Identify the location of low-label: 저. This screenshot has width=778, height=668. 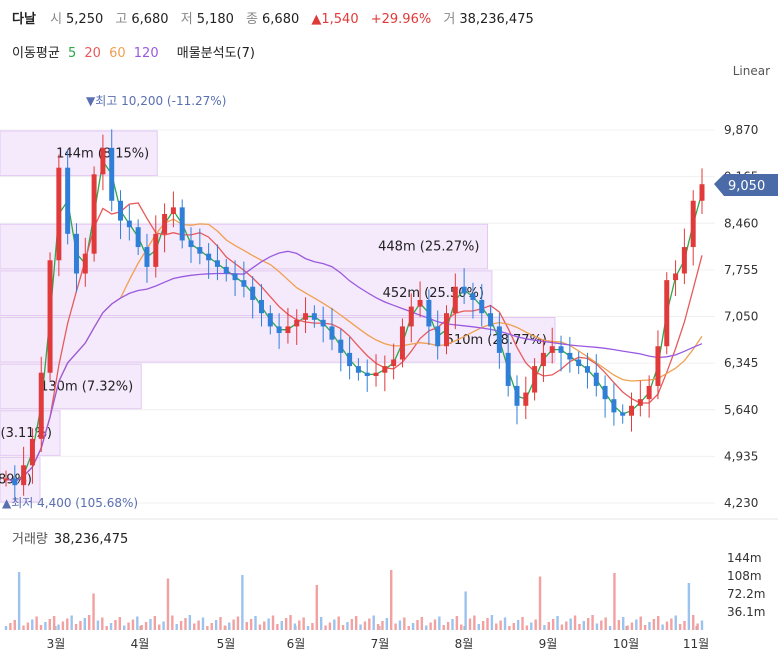
(186, 19).